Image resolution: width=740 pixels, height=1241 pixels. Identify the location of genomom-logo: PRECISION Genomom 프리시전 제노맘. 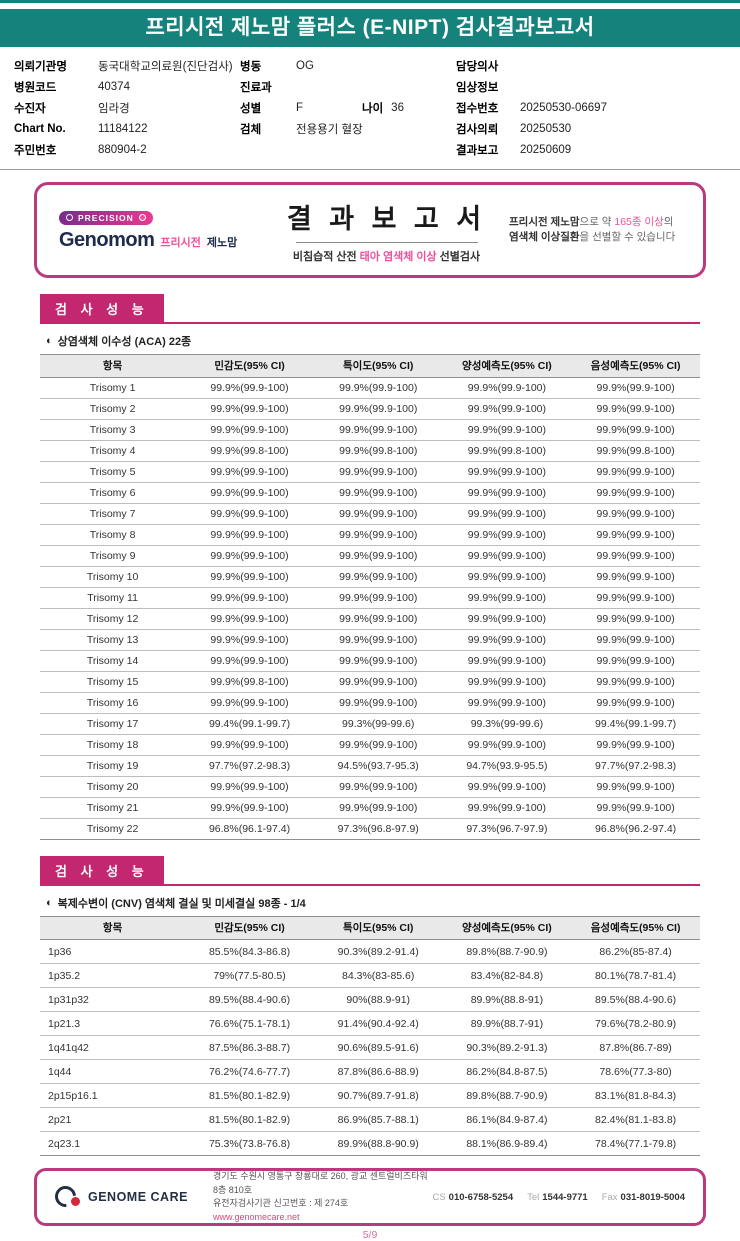
(161, 230).